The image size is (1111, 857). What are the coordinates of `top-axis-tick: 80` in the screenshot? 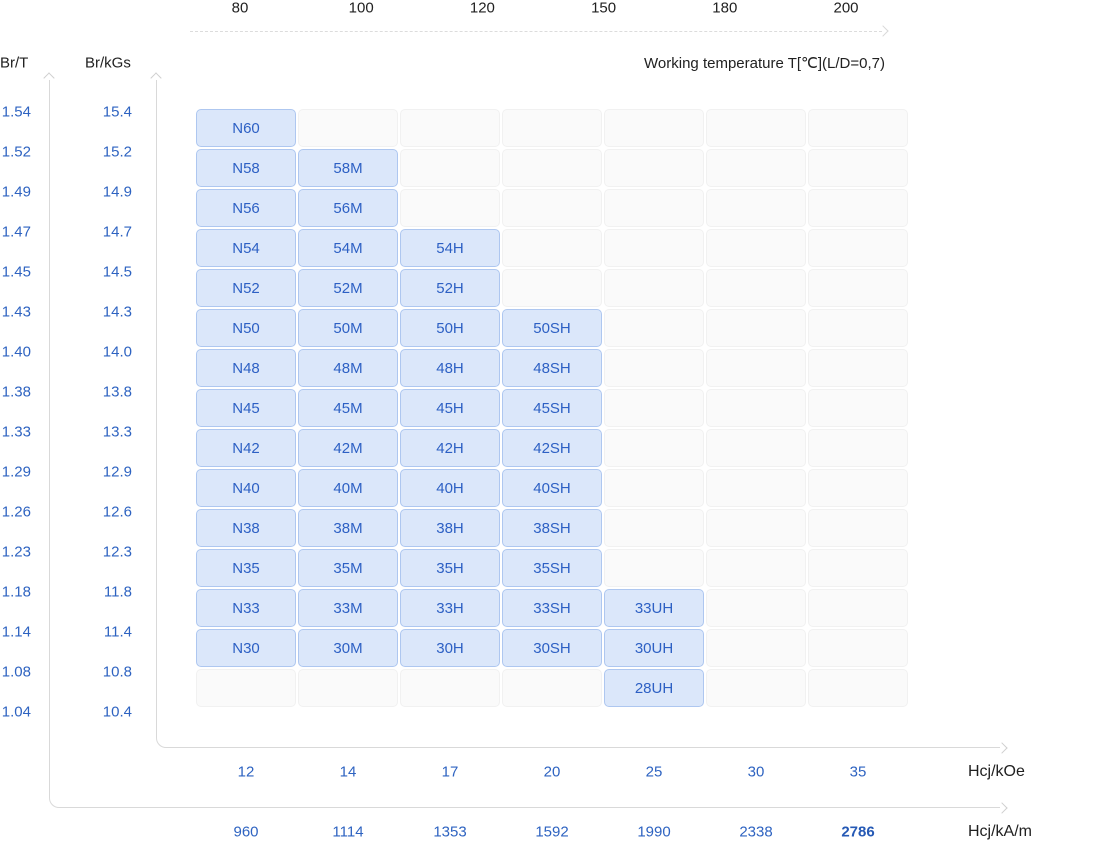 It's located at (240, 8).